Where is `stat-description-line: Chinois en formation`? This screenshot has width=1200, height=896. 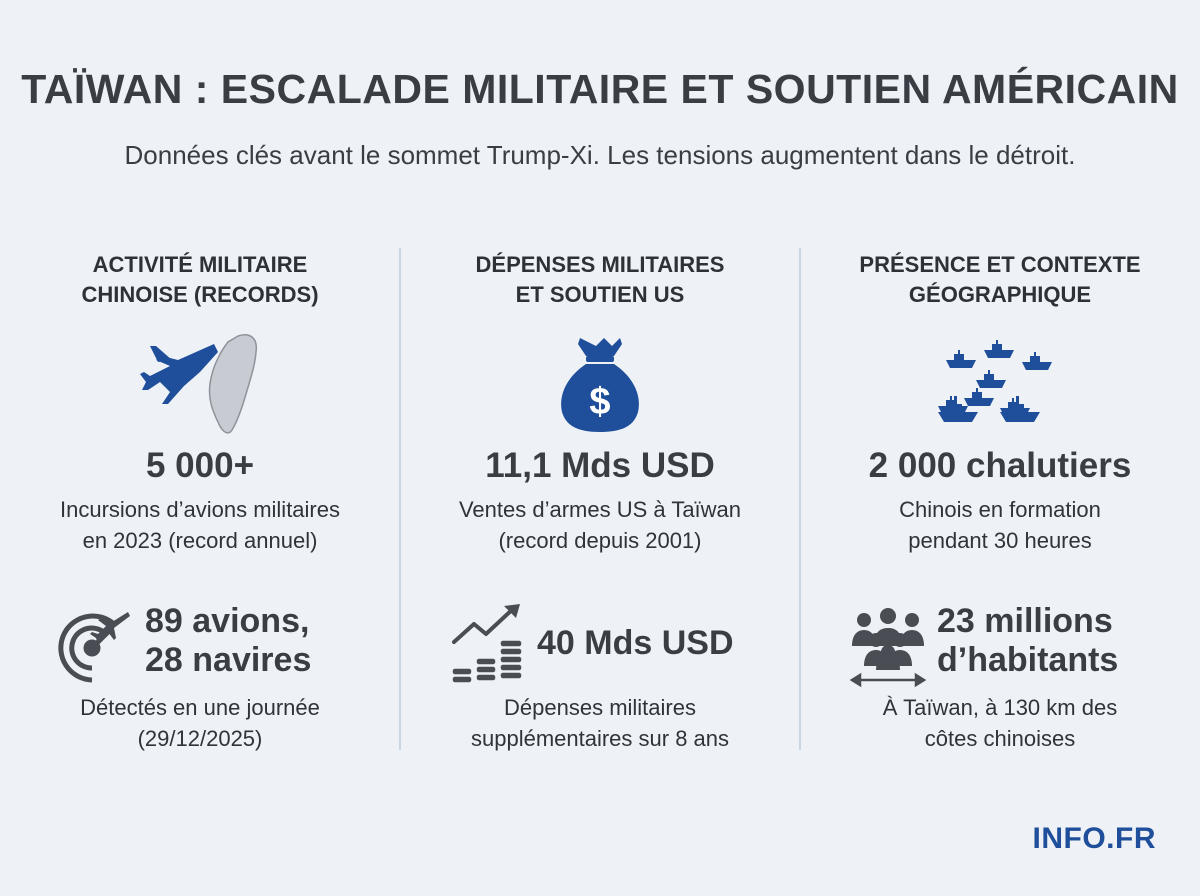
stat-description-line: Chinois en formation is located at coordinates (1000, 509).